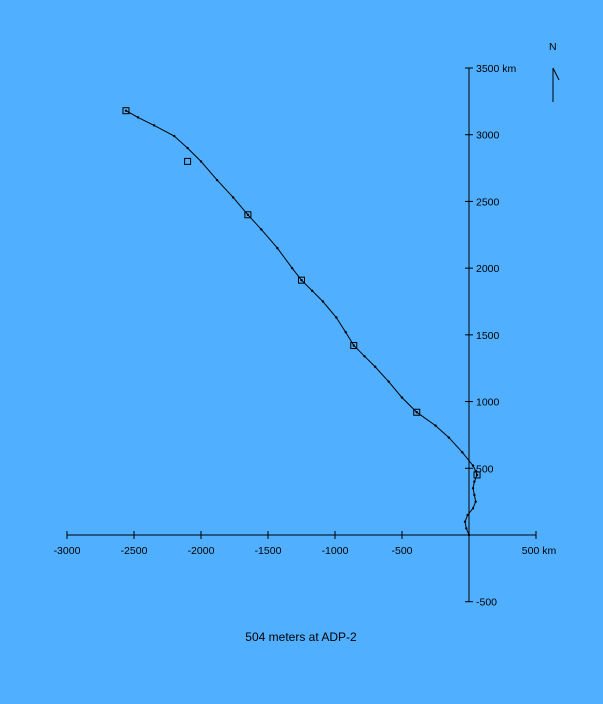  I want to click on y-tick-label: 3000, so click(488, 136).